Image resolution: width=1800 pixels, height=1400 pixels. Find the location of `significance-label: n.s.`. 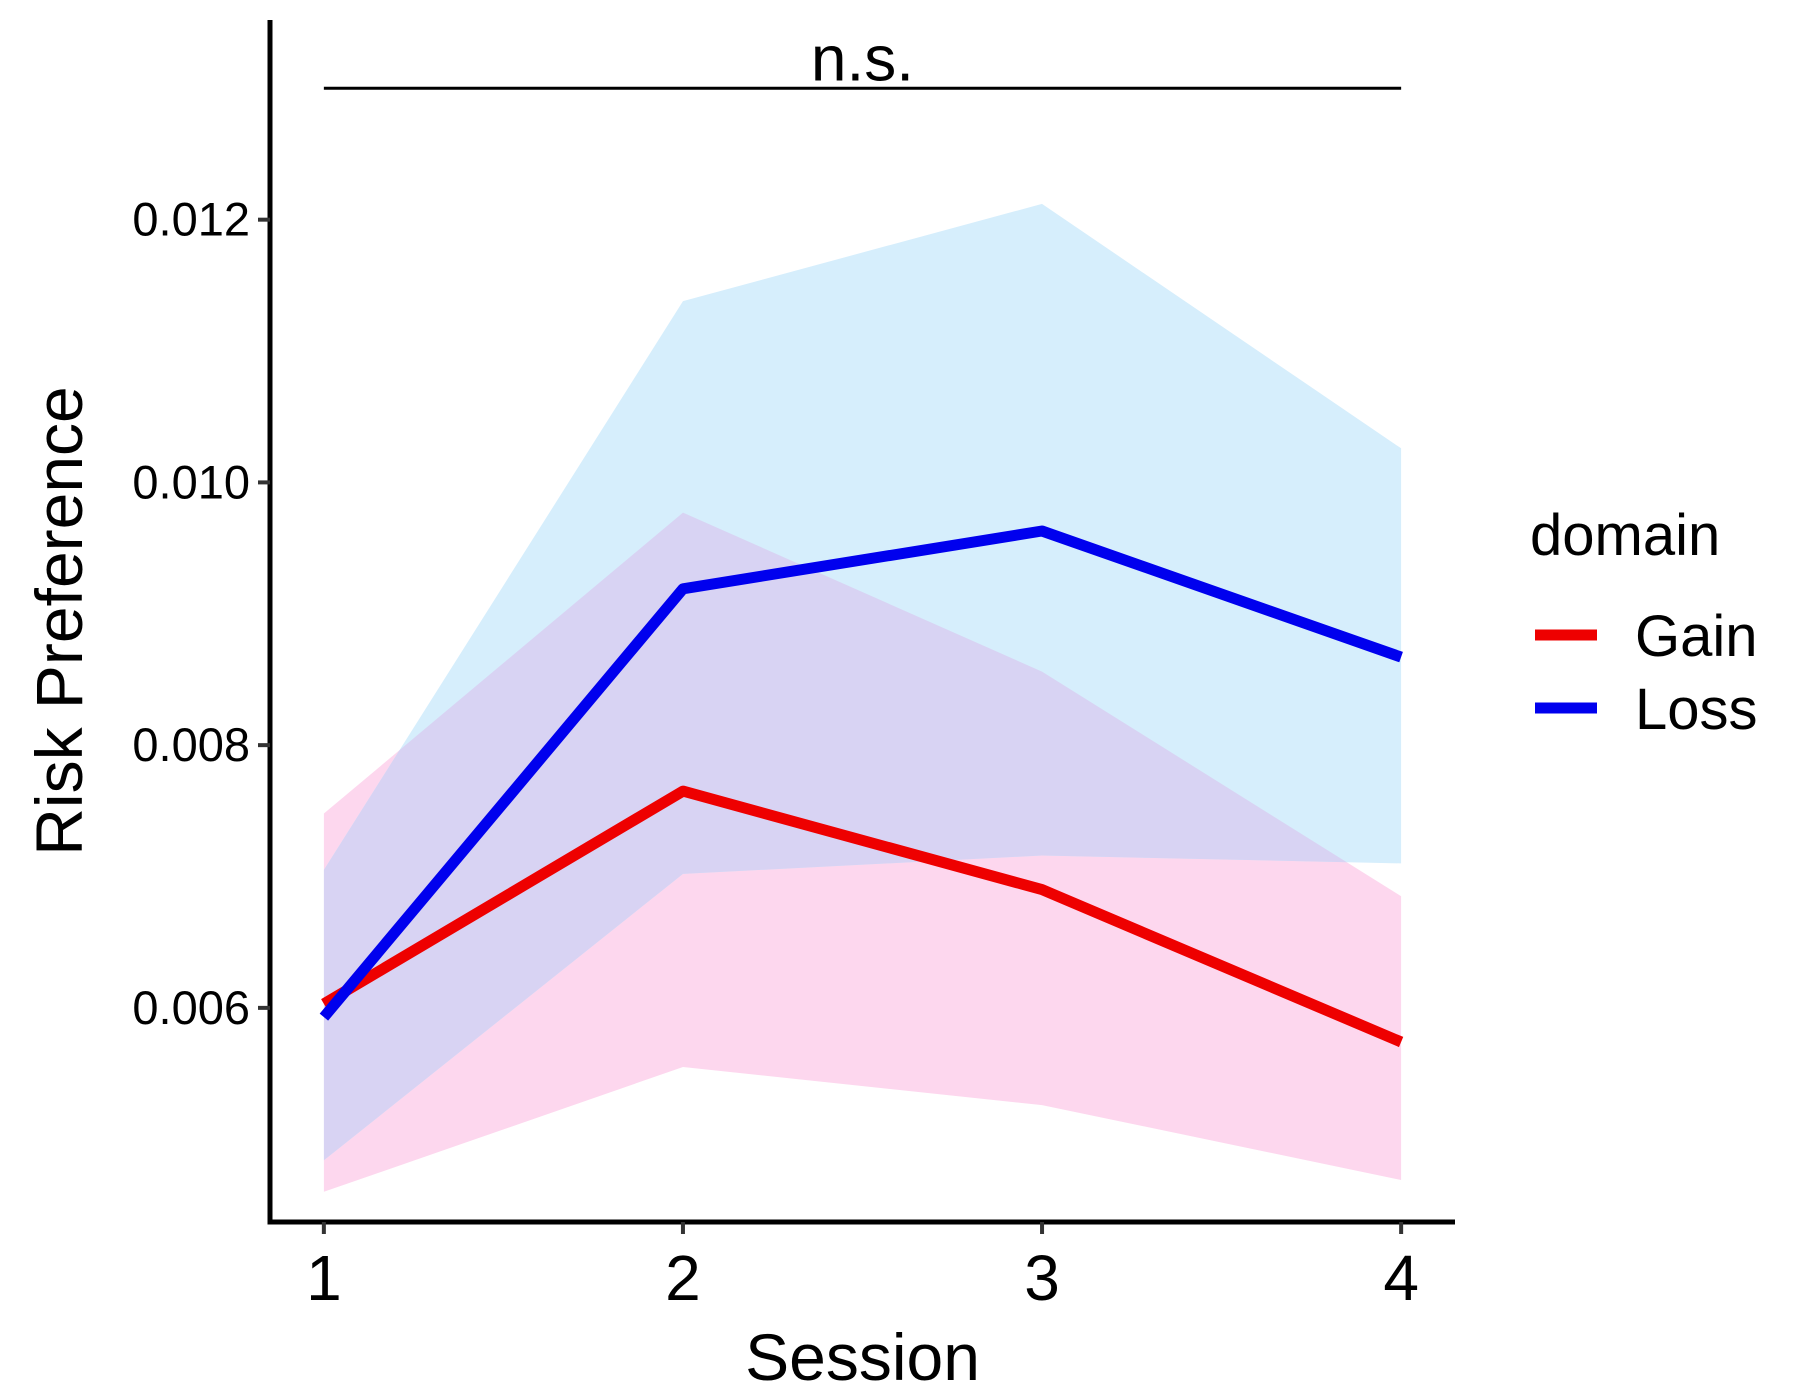

significance-label: n.s. is located at coordinates (862, 58).